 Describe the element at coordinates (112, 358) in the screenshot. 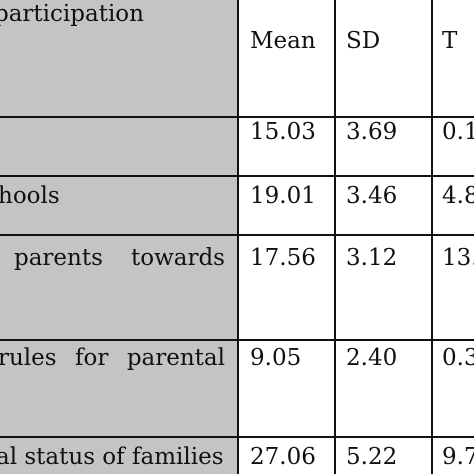

I see `row-4-label: rules for parental` at that location.